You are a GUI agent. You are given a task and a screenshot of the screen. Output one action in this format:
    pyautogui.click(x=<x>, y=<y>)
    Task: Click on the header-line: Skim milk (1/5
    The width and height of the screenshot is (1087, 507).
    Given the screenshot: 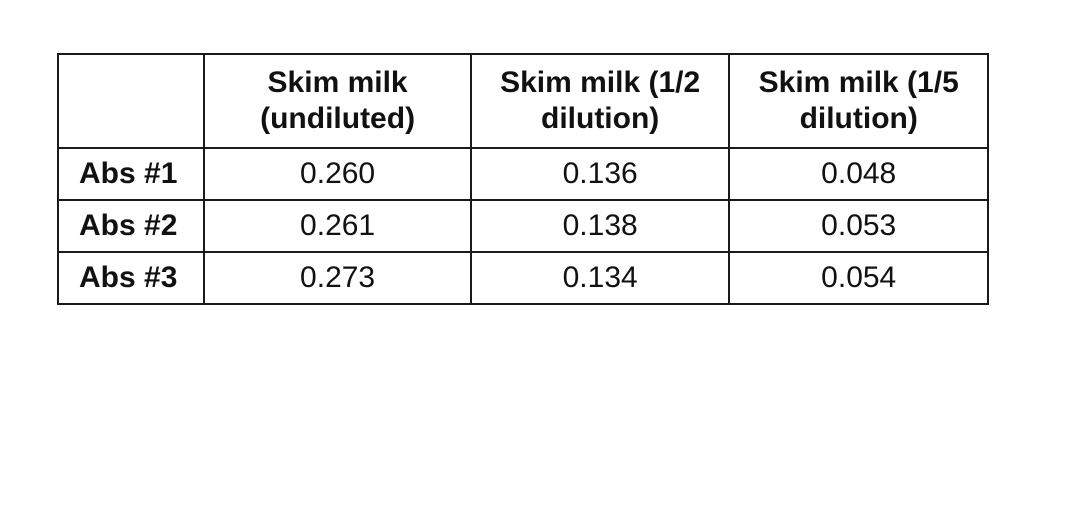 What is the action you would take?
    pyautogui.click(x=858, y=82)
    